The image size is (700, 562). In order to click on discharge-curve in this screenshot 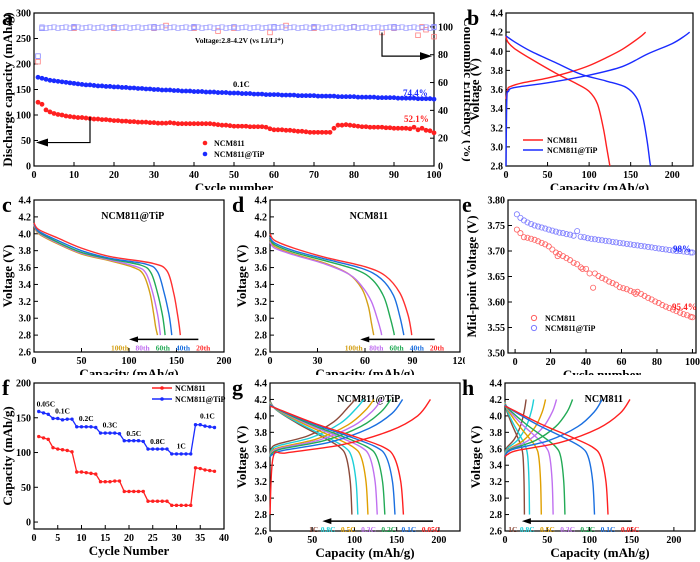, I will do `click(311, 457)`.